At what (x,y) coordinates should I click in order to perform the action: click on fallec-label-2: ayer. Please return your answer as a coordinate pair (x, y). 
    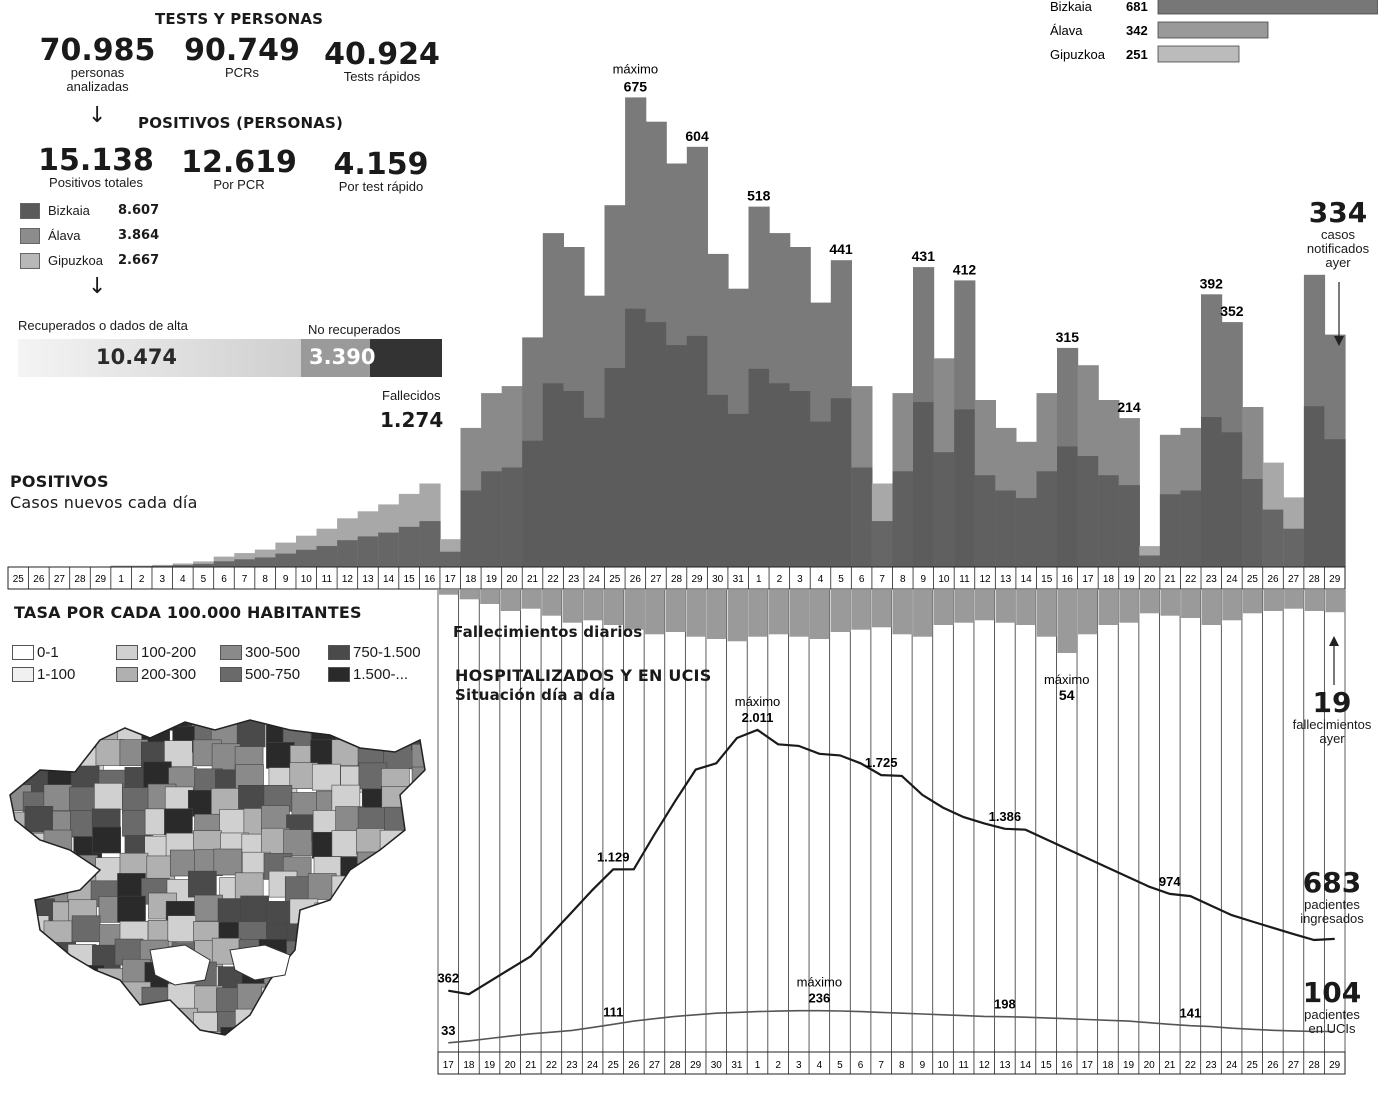
    Looking at the image, I should click on (1332, 738).